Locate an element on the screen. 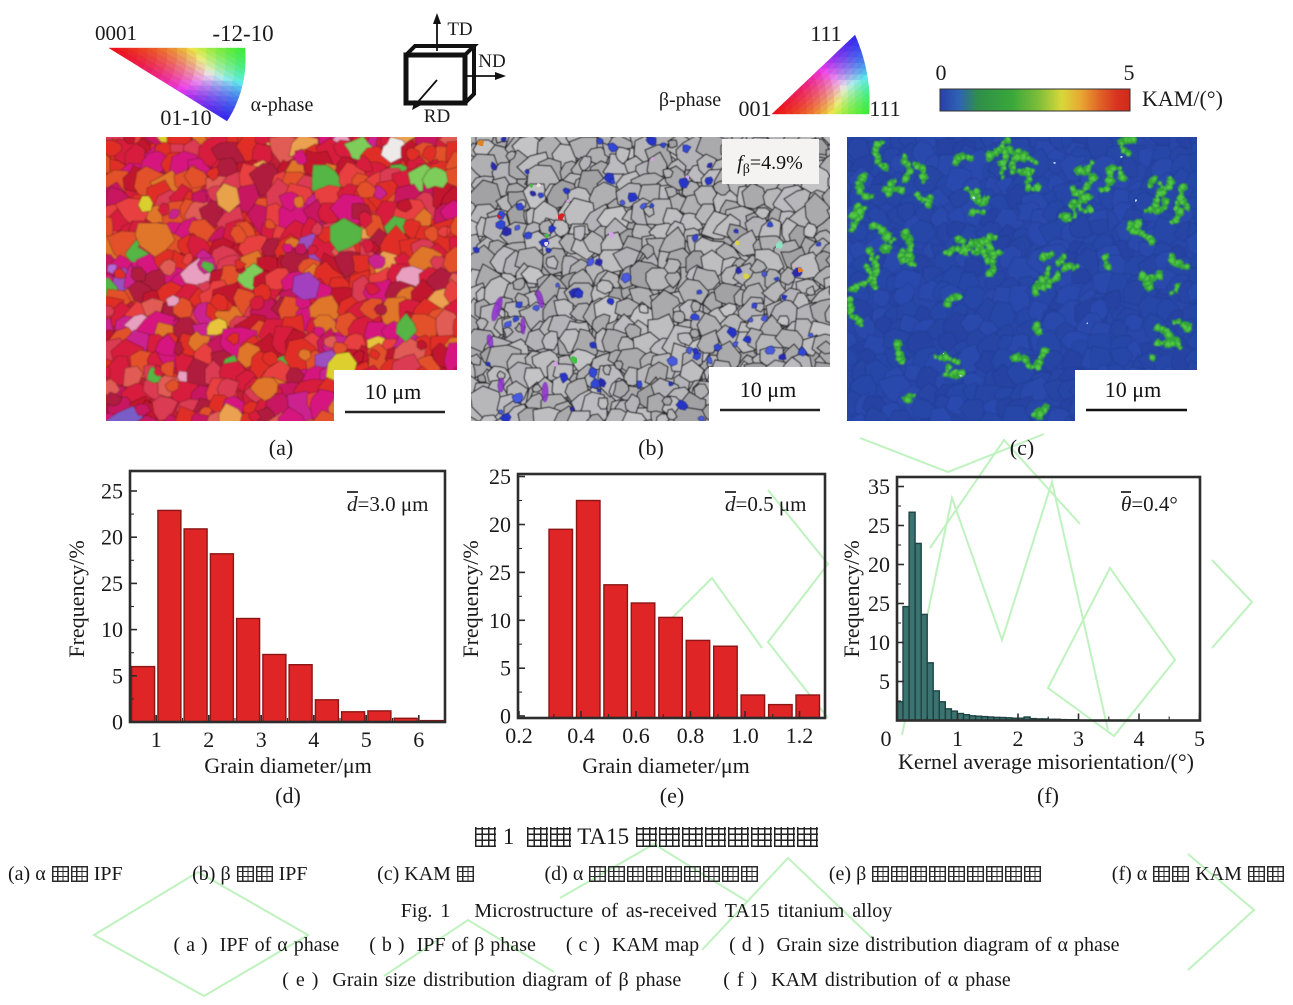 This screenshot has height=1005, width=1293. svg-text: KAM/(°) is located at coordinates (1182, 98).